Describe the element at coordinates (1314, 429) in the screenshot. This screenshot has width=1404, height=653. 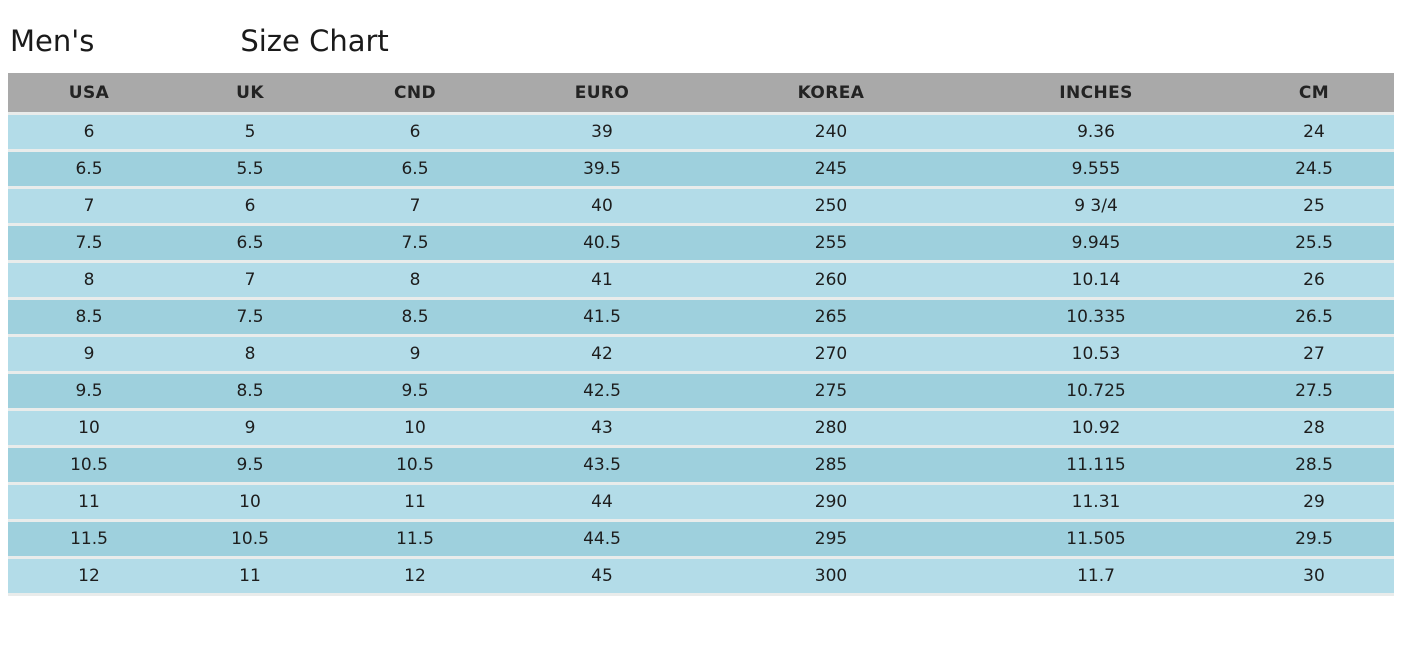
I see `table-cell-cm: 28` at that location.